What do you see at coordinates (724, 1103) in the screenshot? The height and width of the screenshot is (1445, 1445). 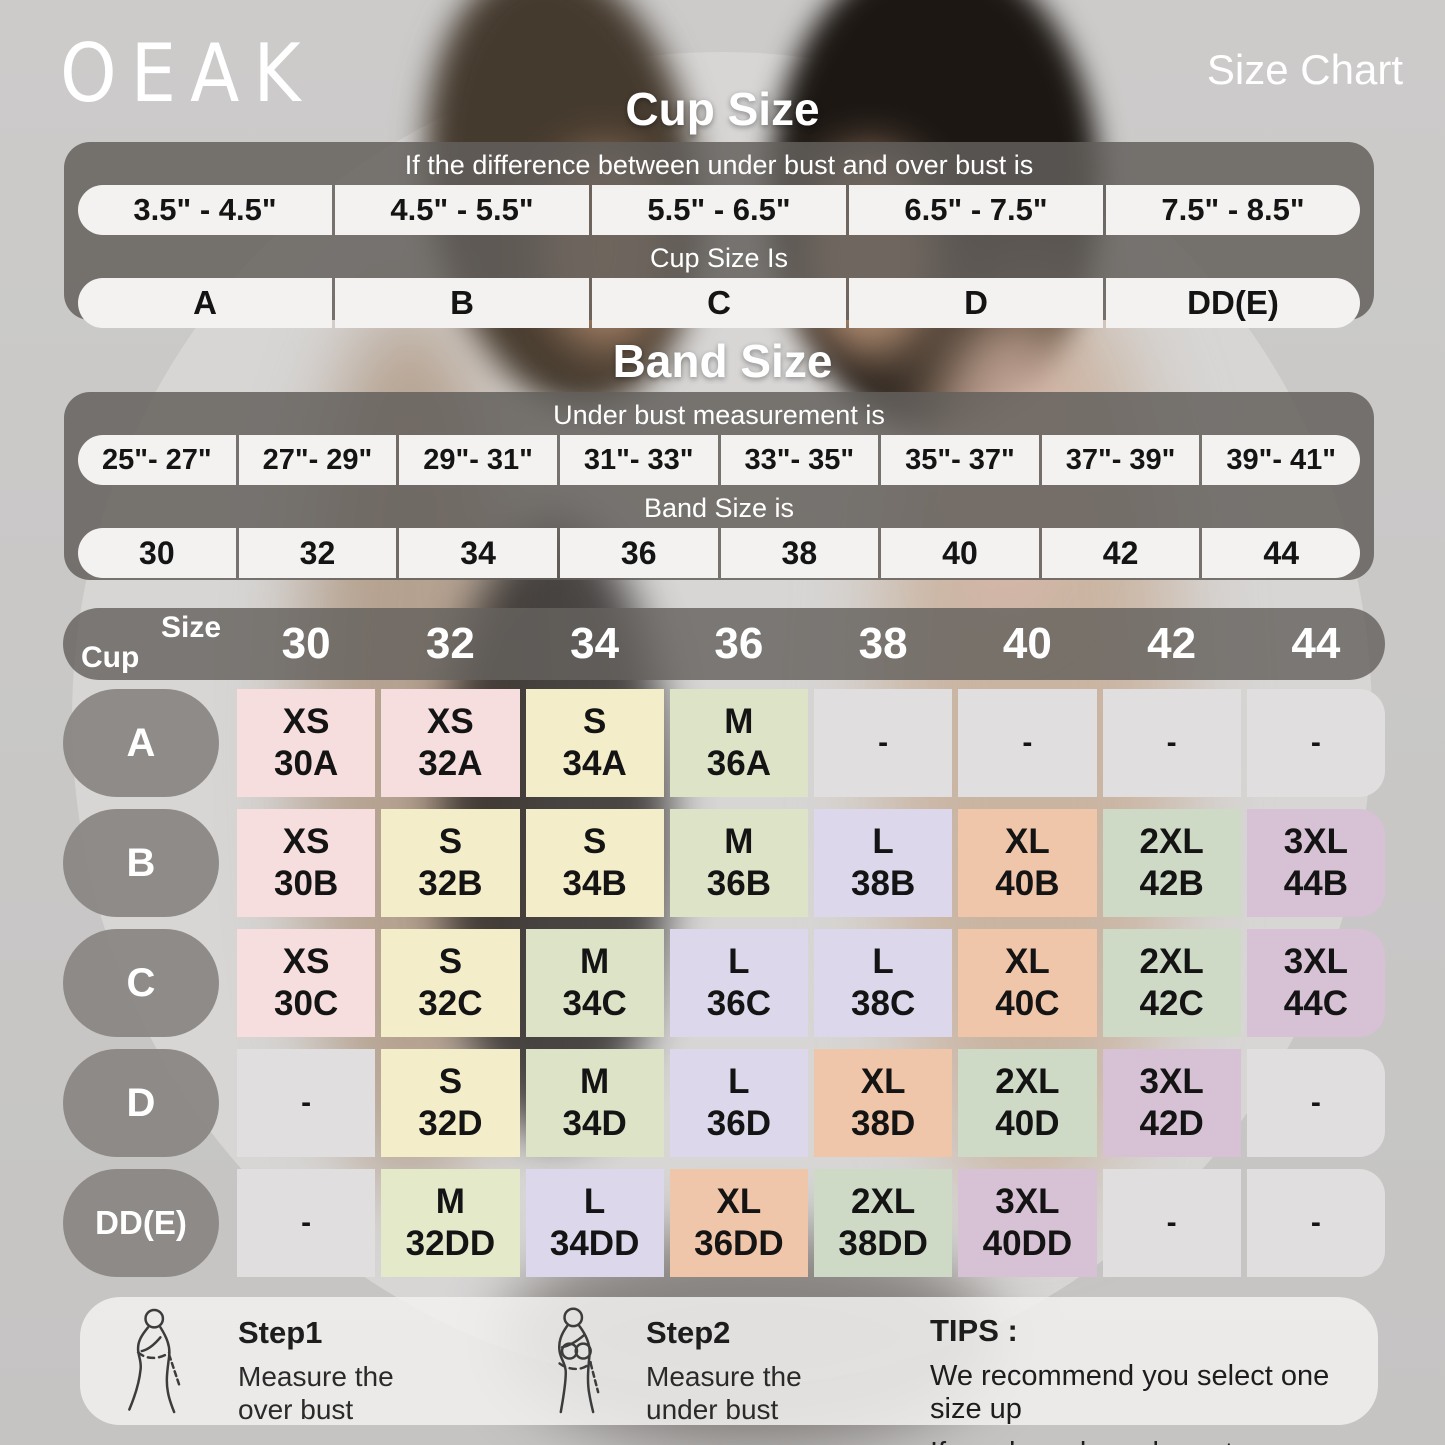 I see `size-matrix-row: D - S 32D M 34D L 36D XL 38D 2XL 40D 3XL 42D -` at bounding box center [724, 1103].